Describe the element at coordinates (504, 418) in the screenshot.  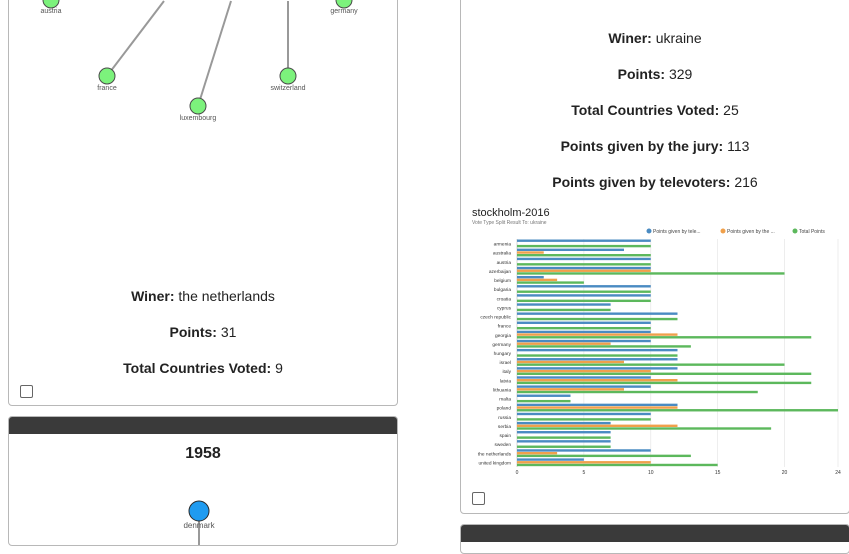
I see `y-tick-label: russia` at that location.